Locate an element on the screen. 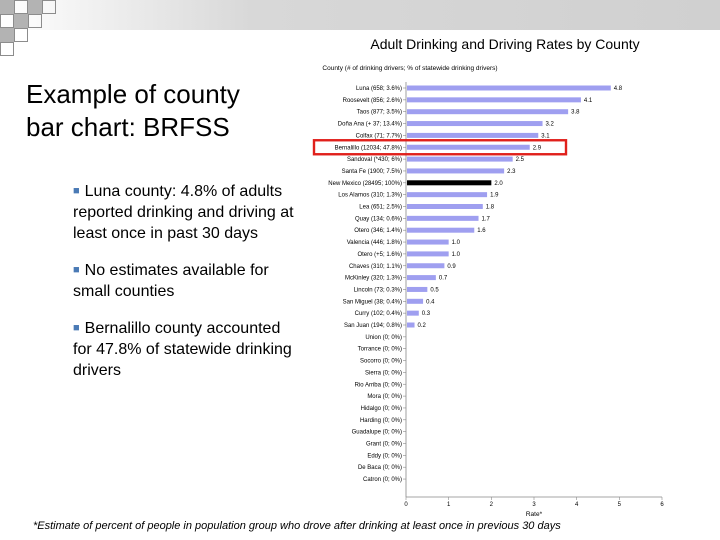 This screenshot has width=720, height=540. value-label: 3.8 is located at coordinates (575, 113).